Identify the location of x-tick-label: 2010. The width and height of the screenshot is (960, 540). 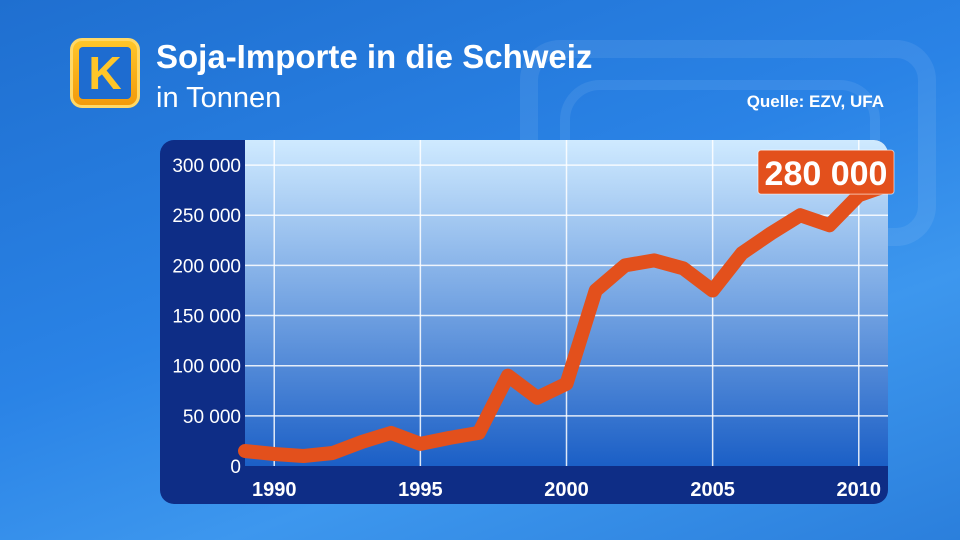
(859, 490).